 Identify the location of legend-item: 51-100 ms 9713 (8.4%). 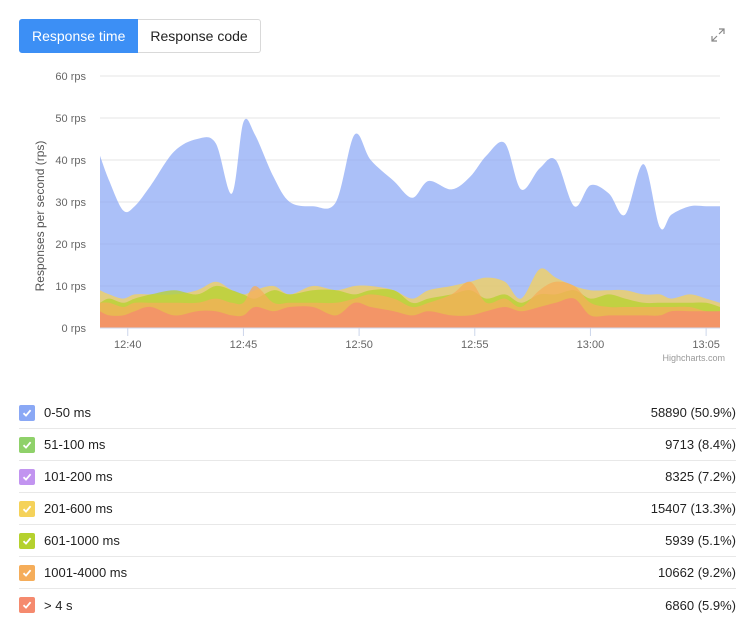
(377, 445).